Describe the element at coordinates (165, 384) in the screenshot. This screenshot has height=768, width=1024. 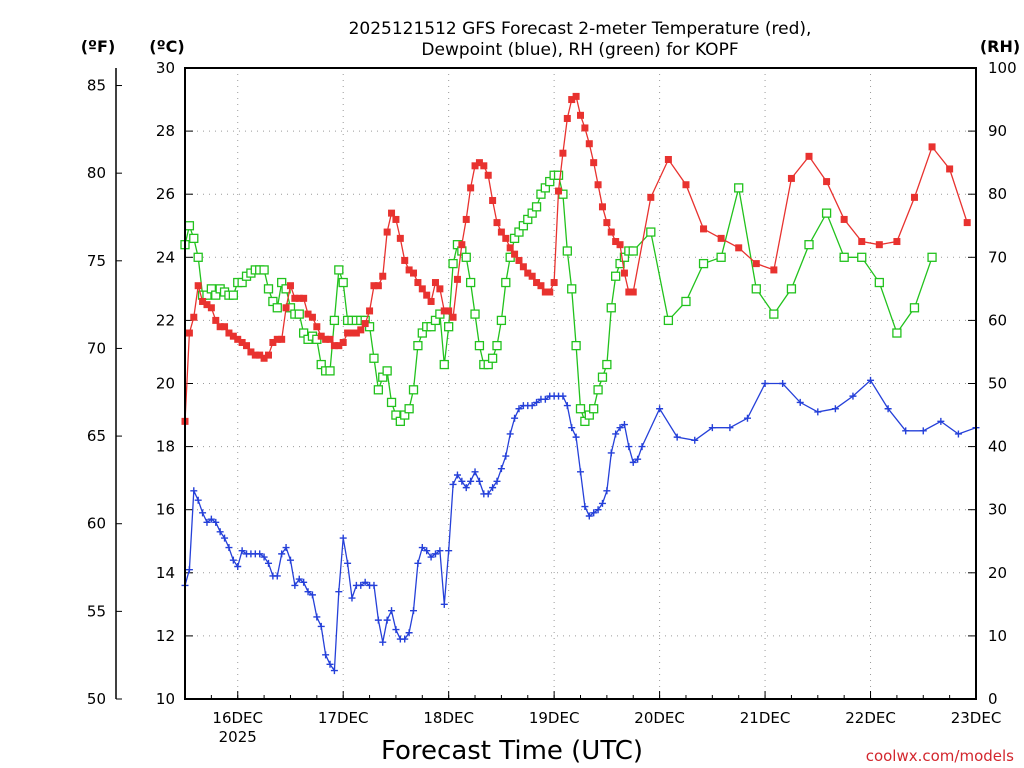
I see `celsius-tick-label: 20` at that location.